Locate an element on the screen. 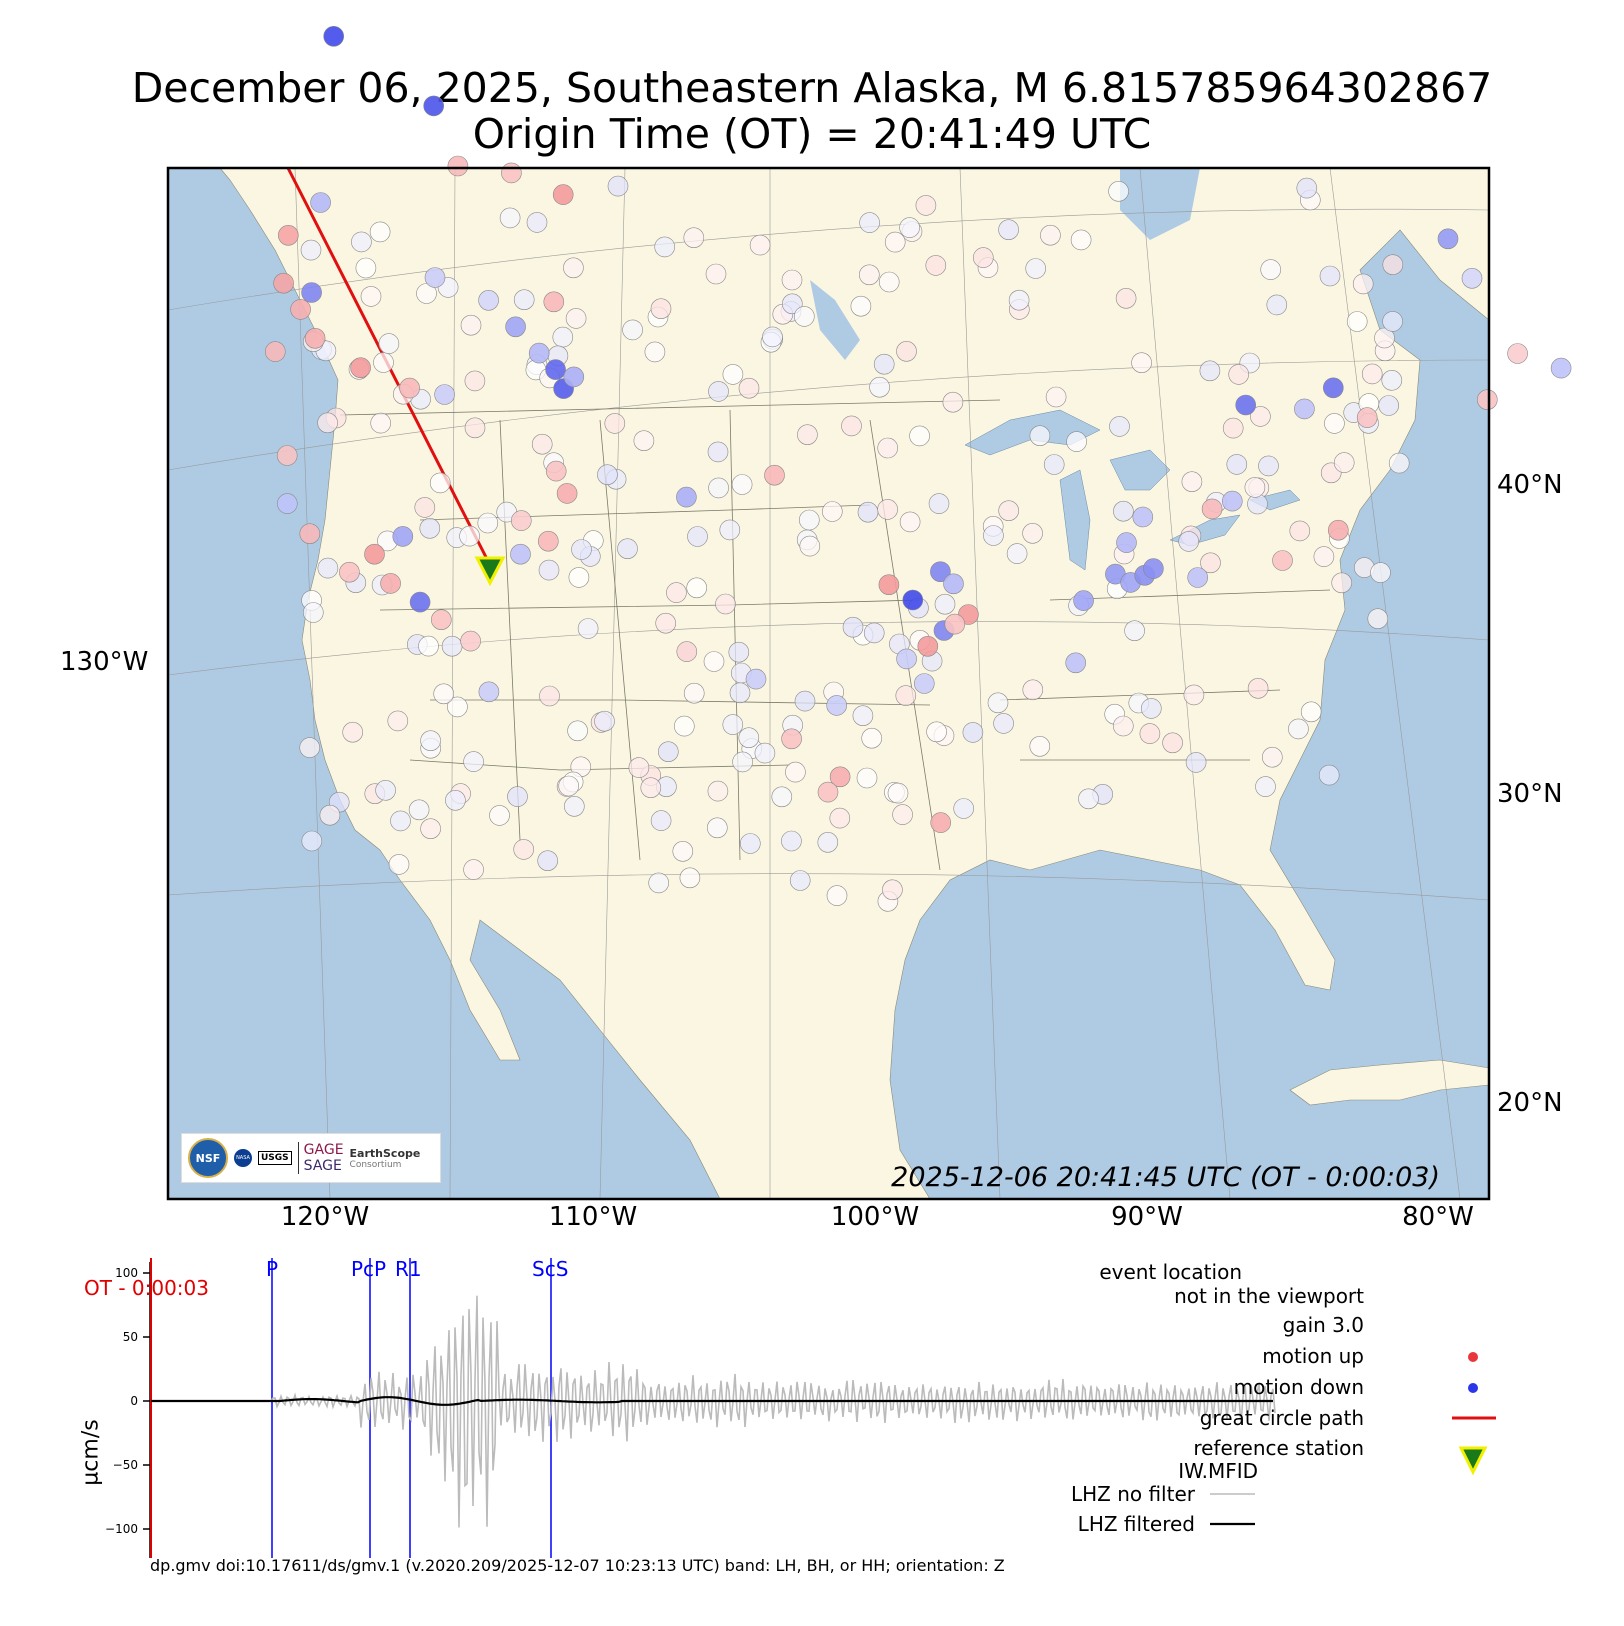 This screenshot has width=1624, height=1626. reference-station-marker is located at coordinates (490, 571).